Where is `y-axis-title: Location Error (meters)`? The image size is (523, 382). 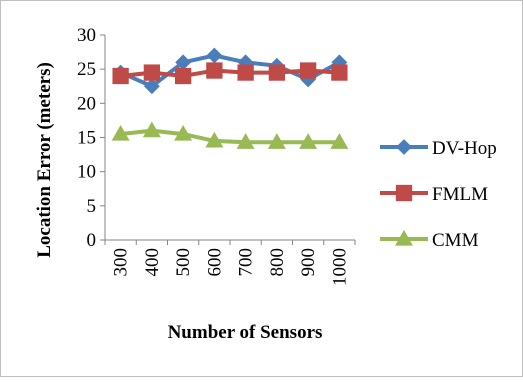
y-axis-title: Location Error (meters) is located at coordinates (44, 160).